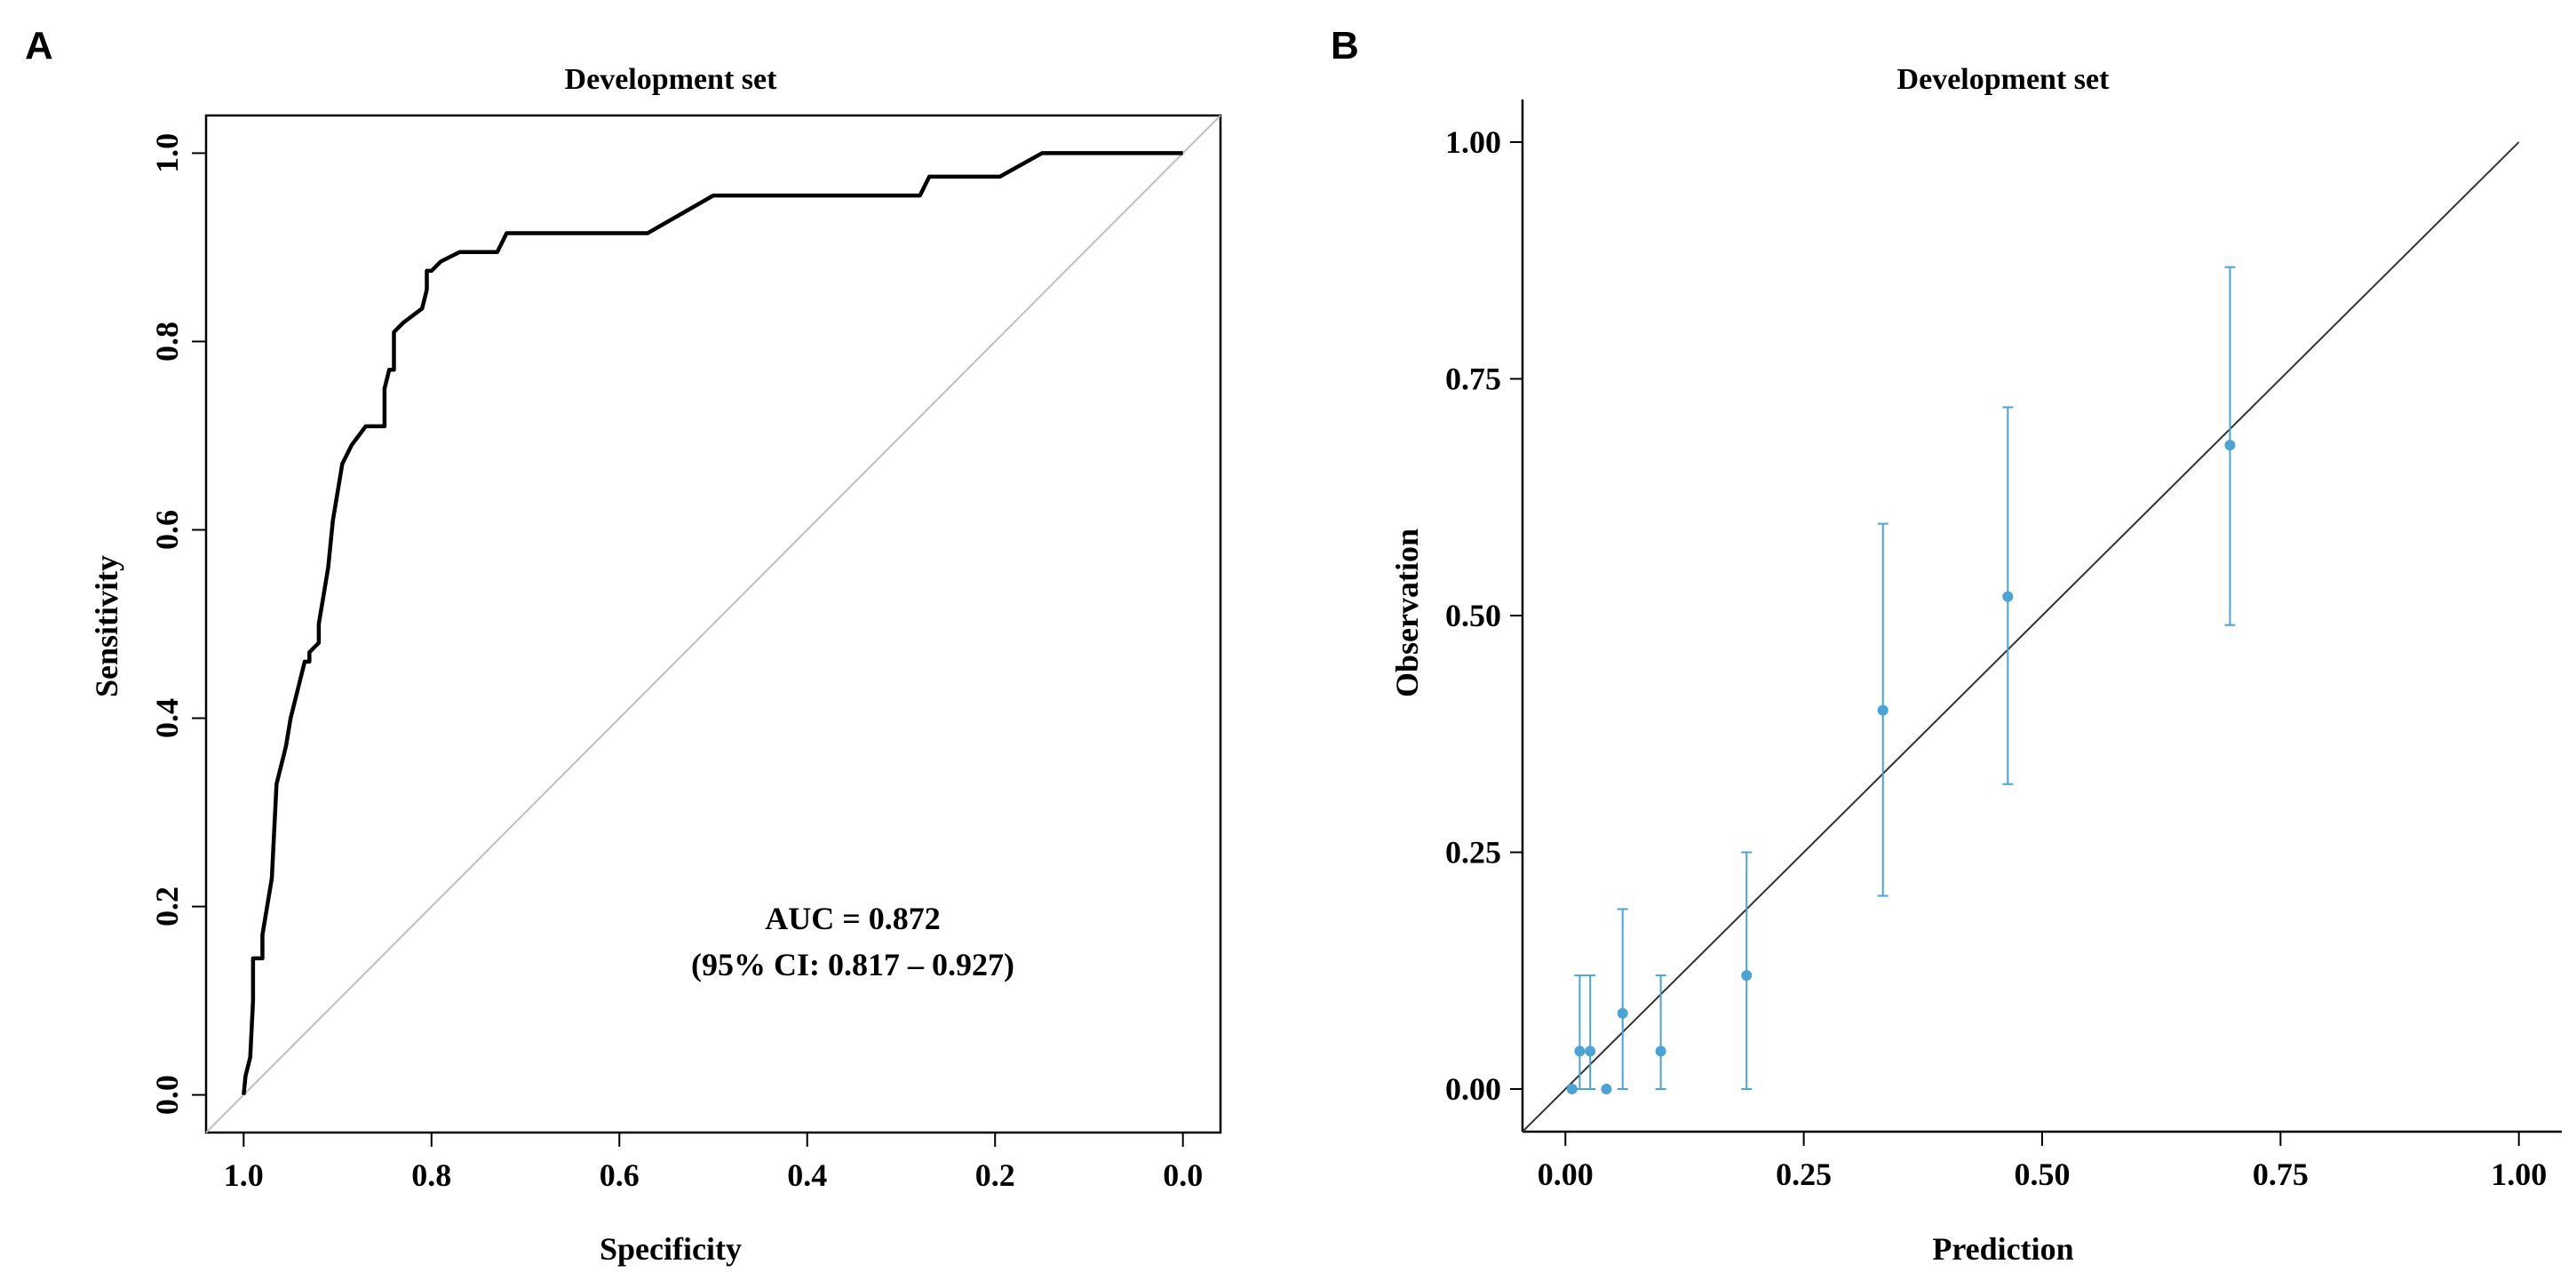  I want to click on roc-auc-annotation: AUC = 0.872, so click(853, 918).